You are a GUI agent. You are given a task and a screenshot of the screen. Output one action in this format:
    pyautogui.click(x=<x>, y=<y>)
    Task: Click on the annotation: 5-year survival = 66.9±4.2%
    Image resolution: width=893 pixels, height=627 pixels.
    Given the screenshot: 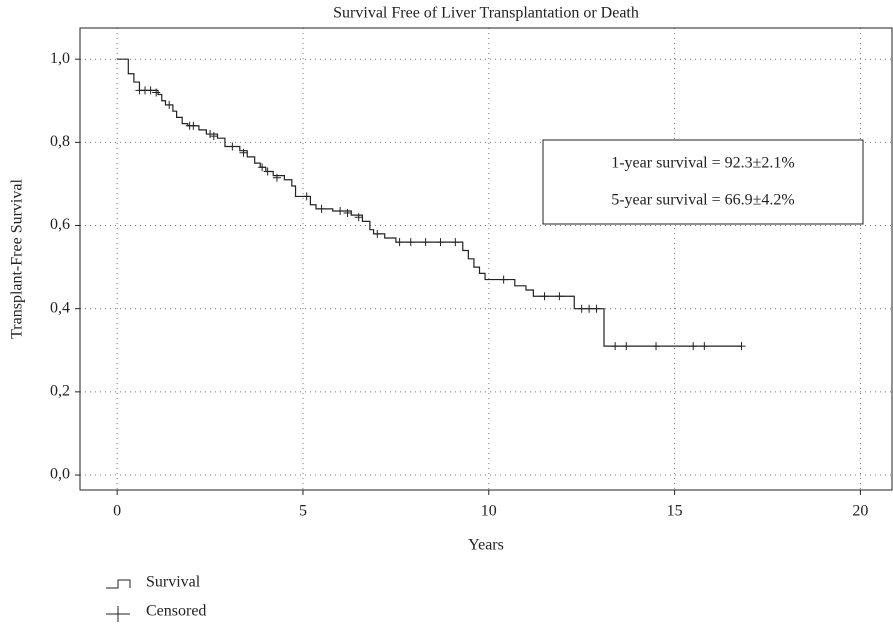 What is the action you would take?
    pyautogui.click(x=703, y=200)
    